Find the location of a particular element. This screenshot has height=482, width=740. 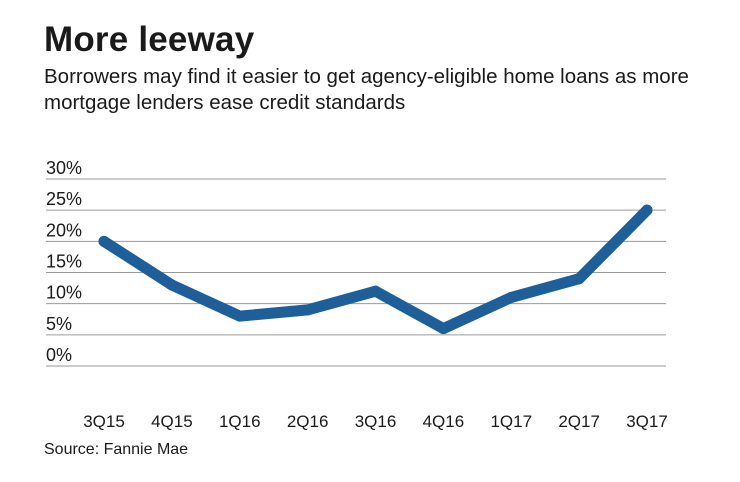

data-point-3Q17 is located at coordinates (647, 210).